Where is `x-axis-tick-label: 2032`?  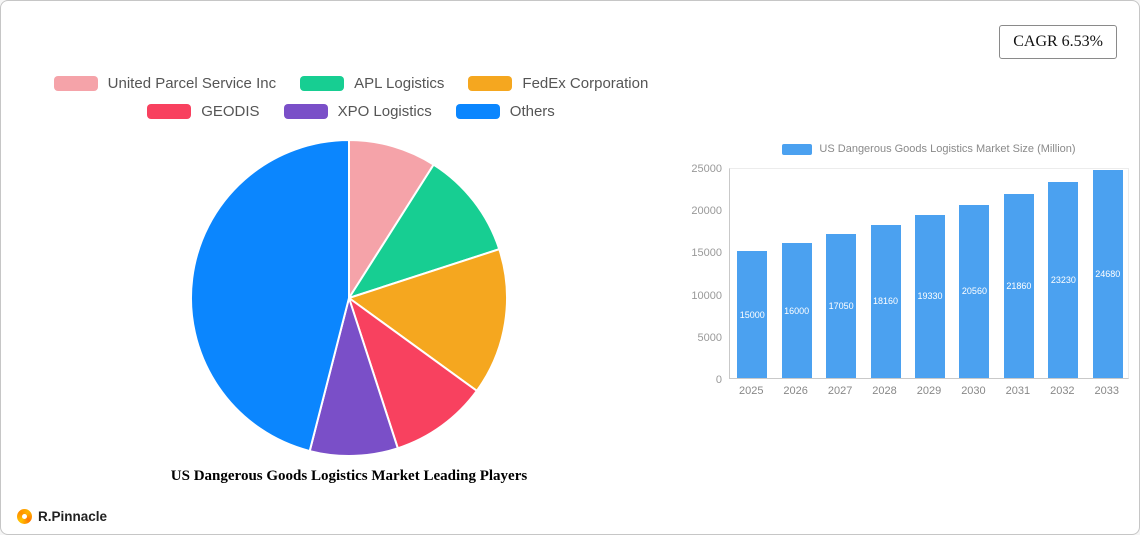
x-axis-tick-label: 2032 is located at coordinates (1062, 391).